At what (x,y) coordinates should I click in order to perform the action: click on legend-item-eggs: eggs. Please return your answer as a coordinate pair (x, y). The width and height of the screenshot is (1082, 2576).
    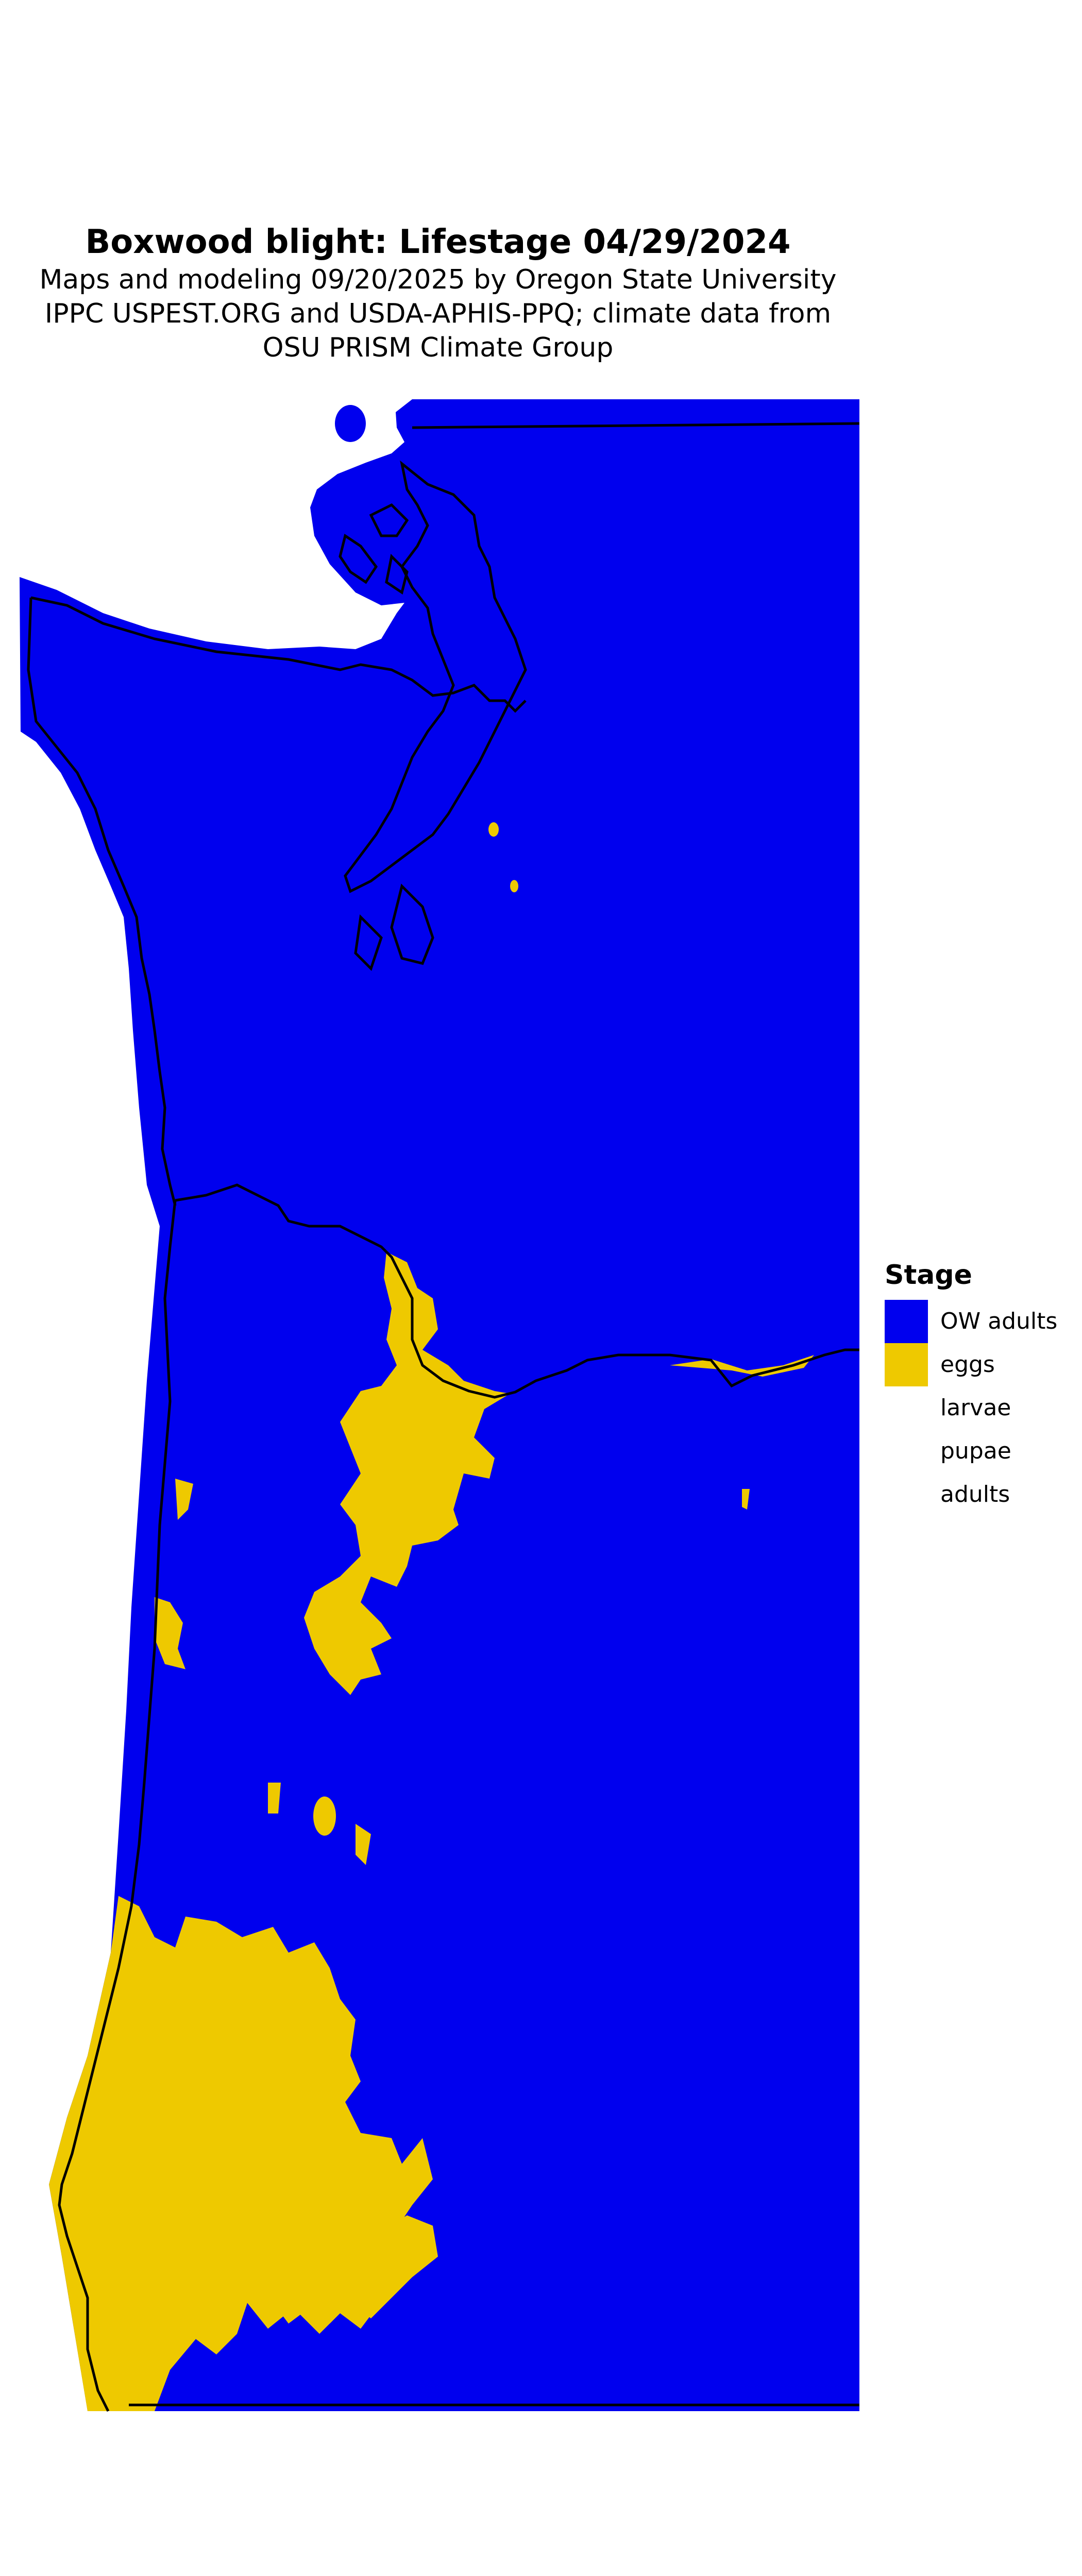
    Looking at the image, I should click on (940, 1364).